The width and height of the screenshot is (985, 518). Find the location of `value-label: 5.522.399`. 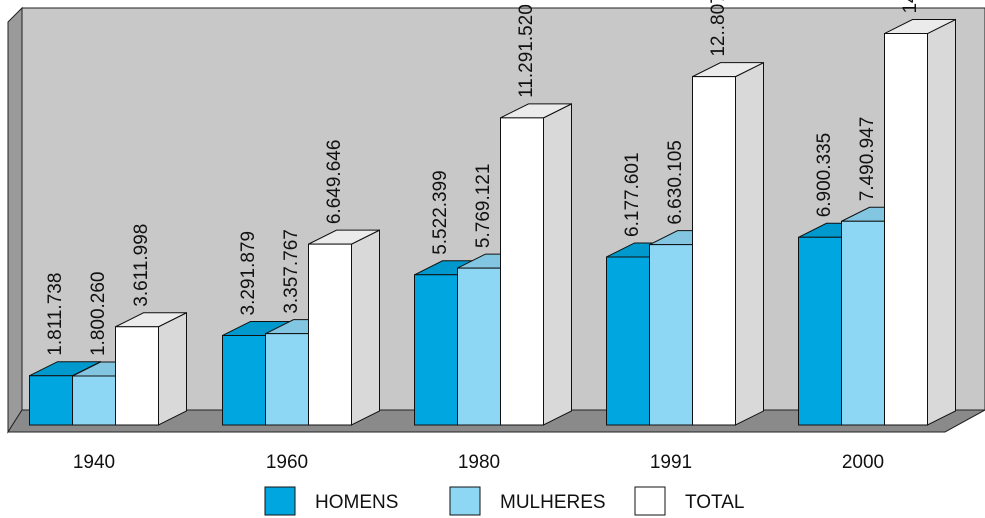

value-label: 5.522.399 is located at coordinates (440, 212).